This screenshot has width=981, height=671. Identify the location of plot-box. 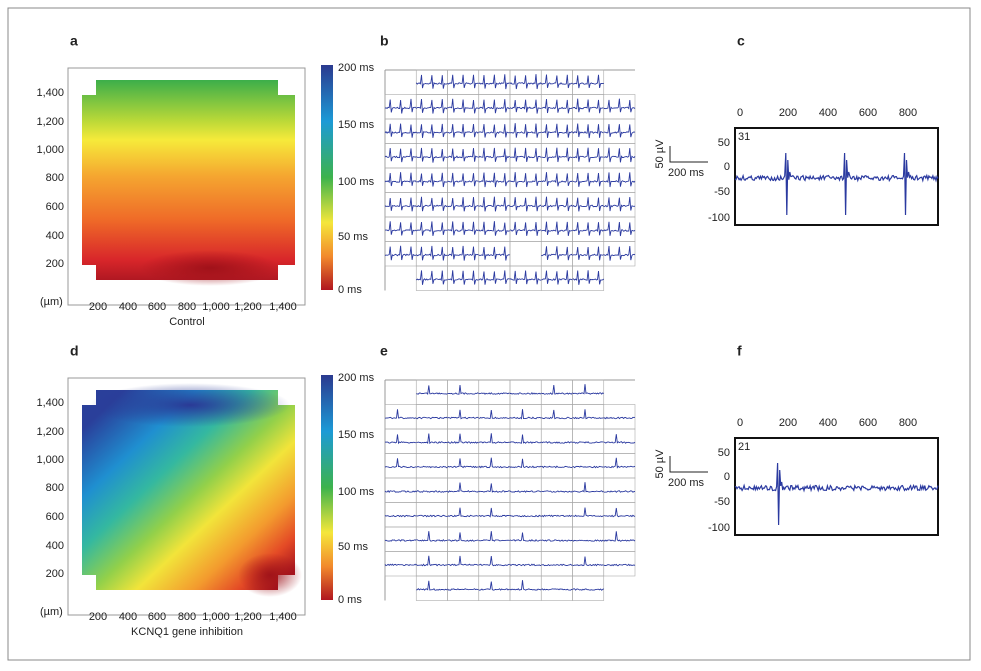
(186, 496).